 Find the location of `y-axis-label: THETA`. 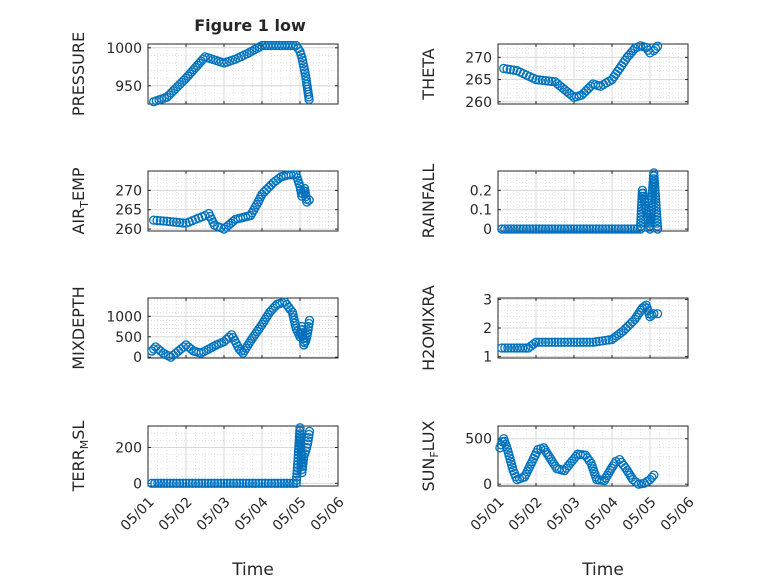

y-axis-label: THETA is located at coordinates (428, 74).